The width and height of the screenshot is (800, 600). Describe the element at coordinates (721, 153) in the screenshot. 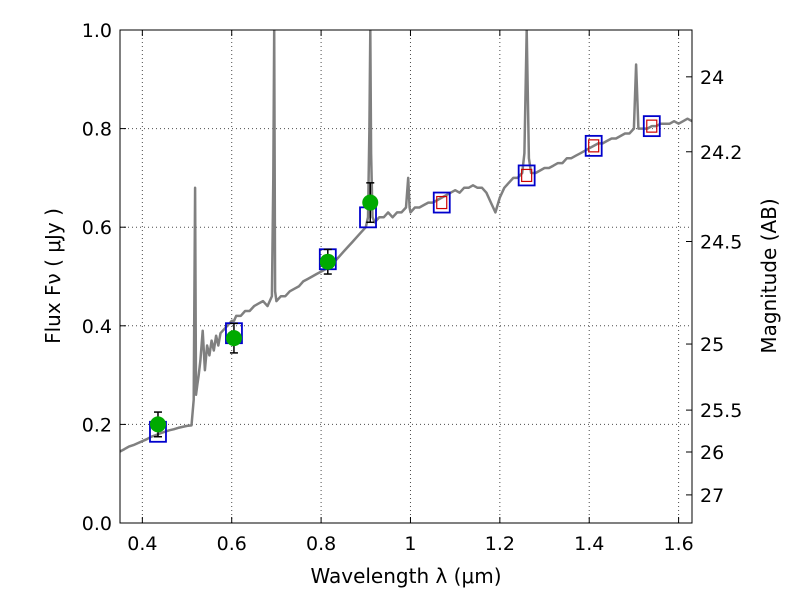

I see `magnitude-tick-label: 24.2` at that location.